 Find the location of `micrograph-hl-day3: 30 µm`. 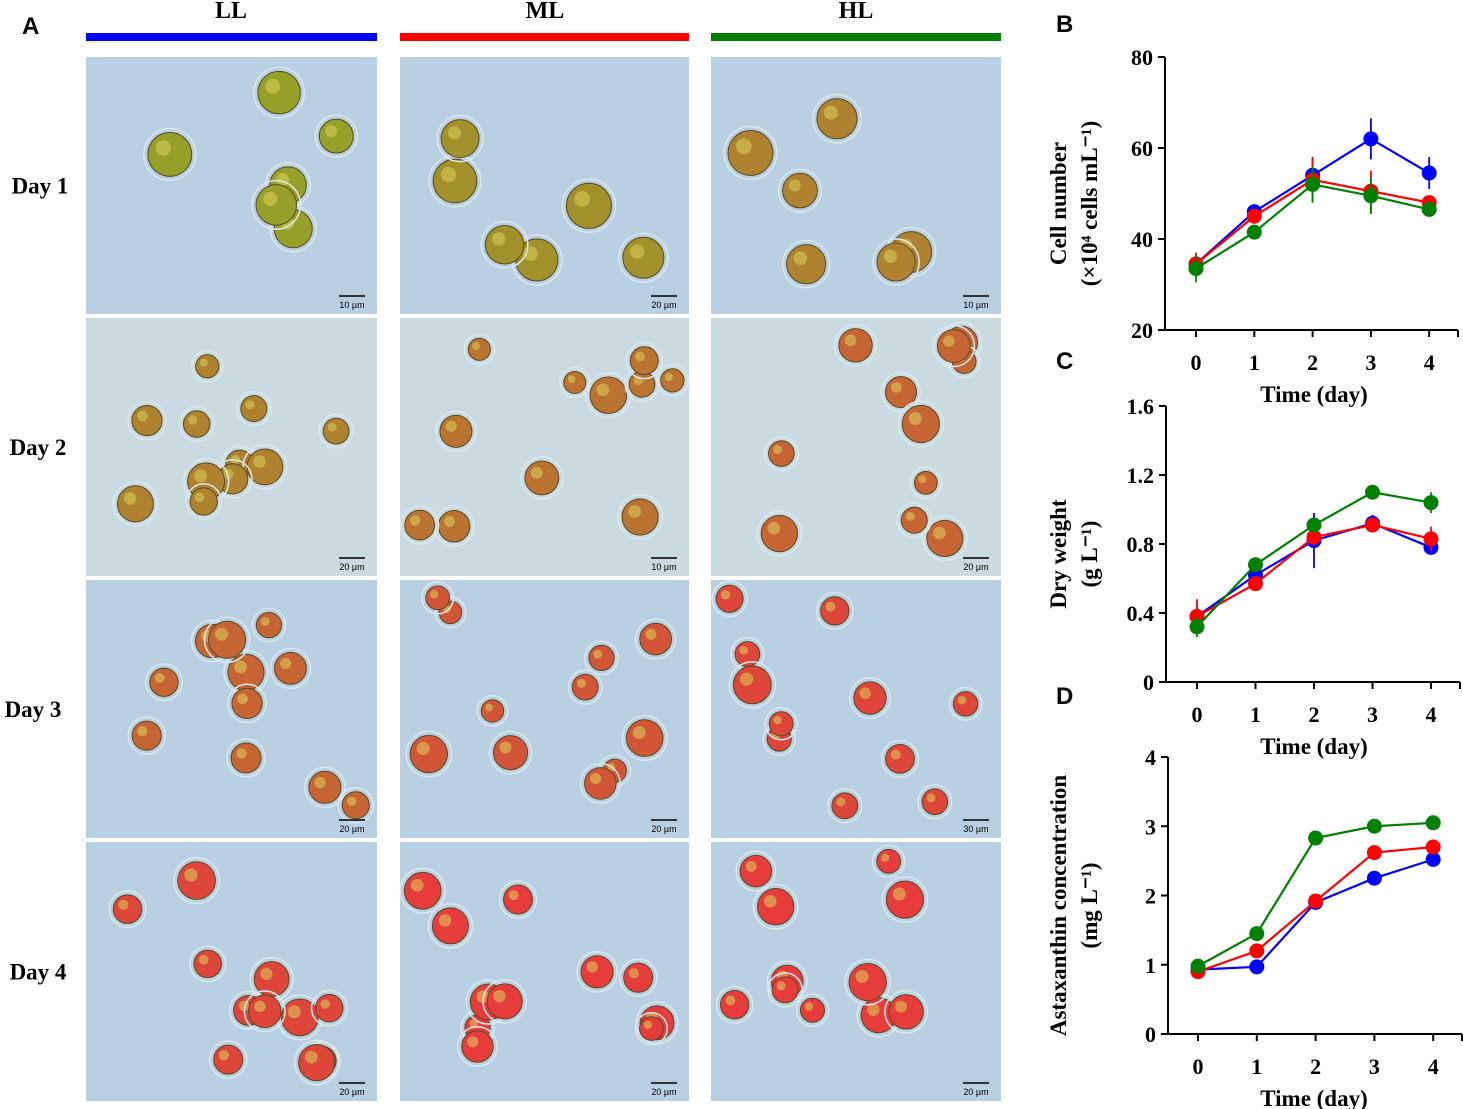

micrograph-hl-day3: 30 µm is located at coordinates (856, 709).